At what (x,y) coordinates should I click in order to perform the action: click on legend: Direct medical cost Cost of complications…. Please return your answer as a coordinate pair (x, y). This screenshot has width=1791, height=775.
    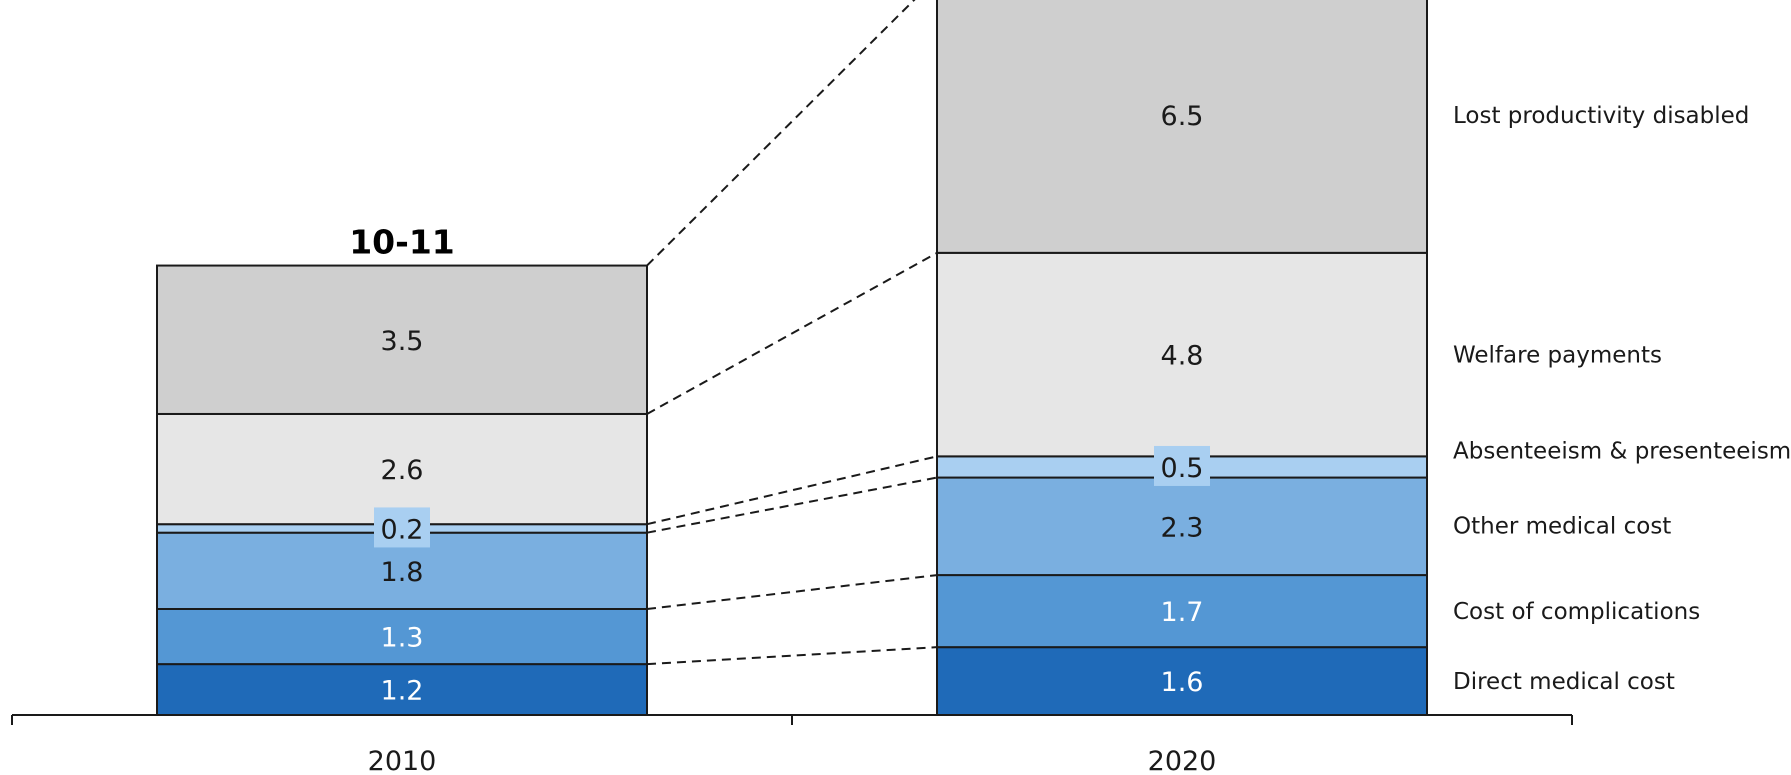
    Looking at the image, I should click on (1622, 399).